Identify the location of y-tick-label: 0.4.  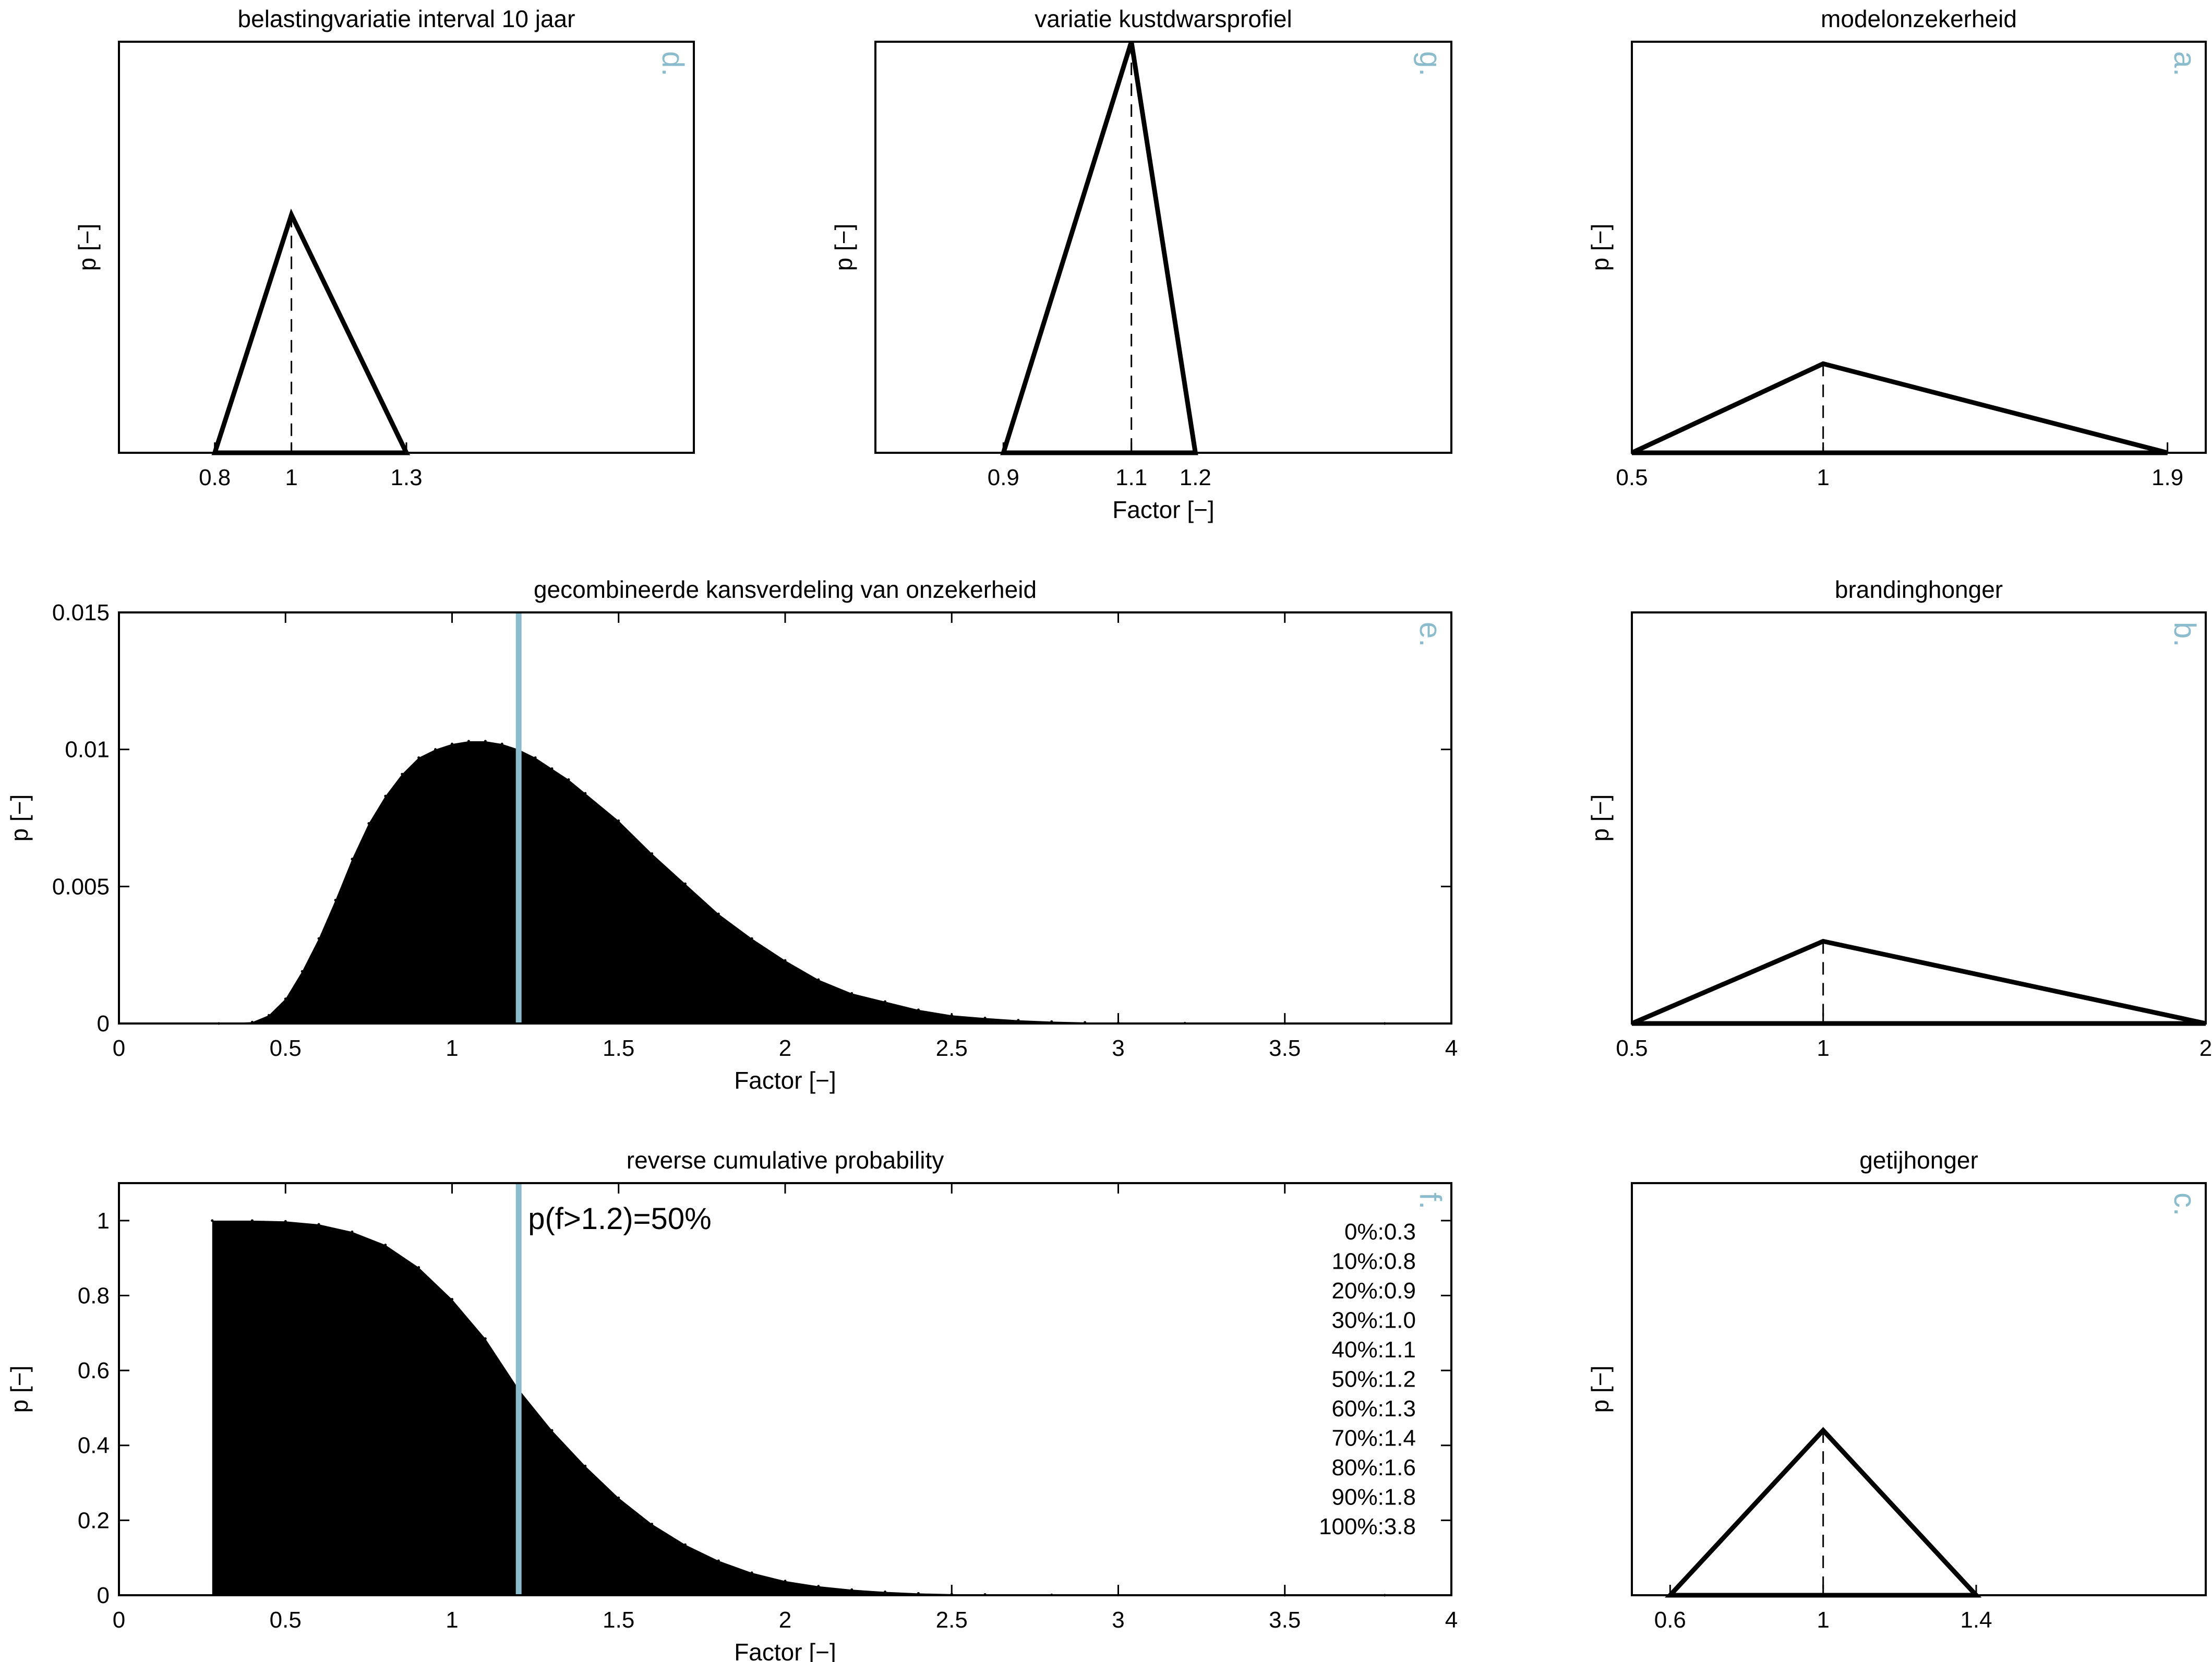
(94, 1446).